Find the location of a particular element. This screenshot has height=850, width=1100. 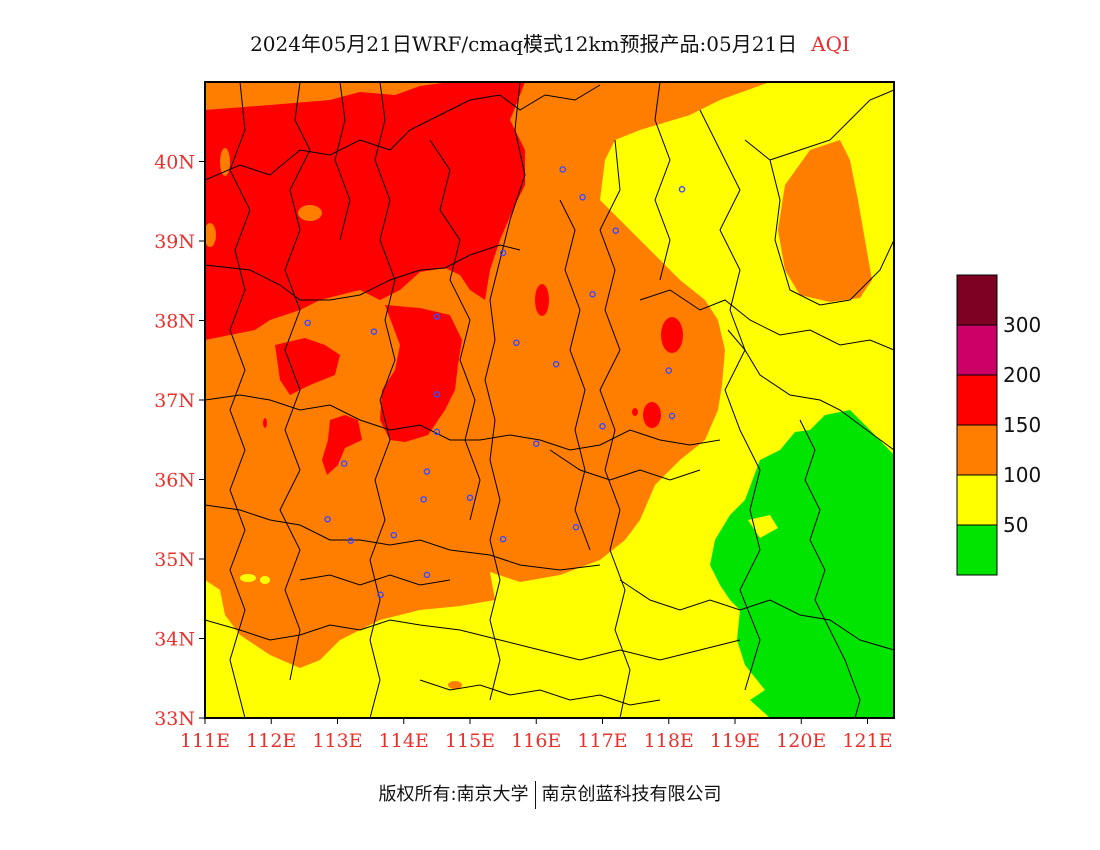

lon-label: 117E is located at coordinates (602, 741).